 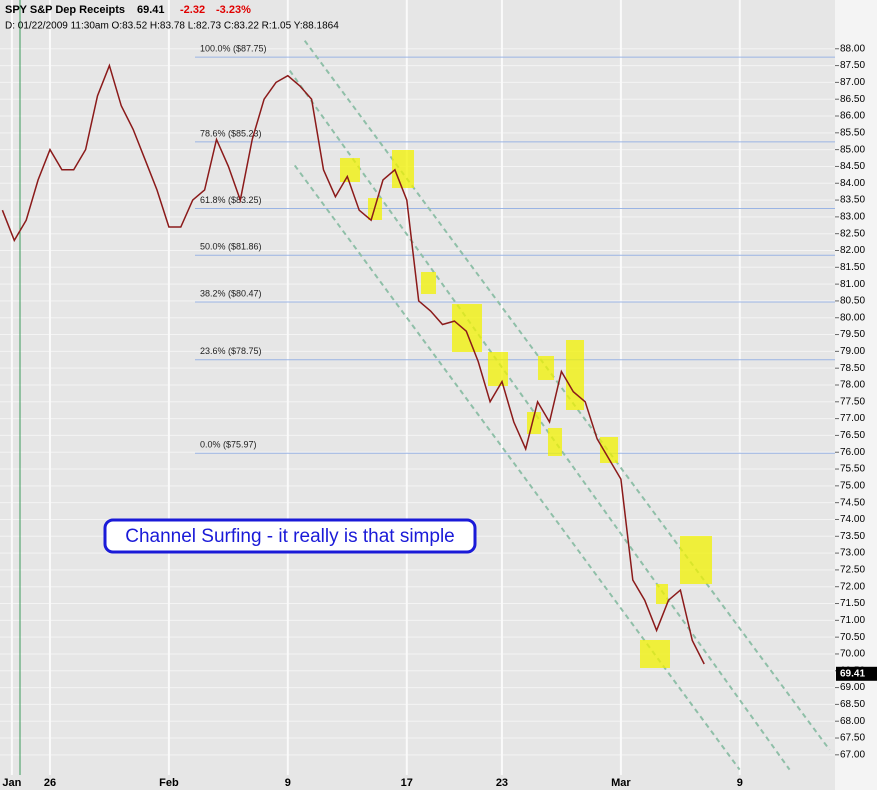 What do you see at coordinates (852, 469) in the screenshot?
I see `y-tick-label: 75.50` at bounding box center [852, 469].